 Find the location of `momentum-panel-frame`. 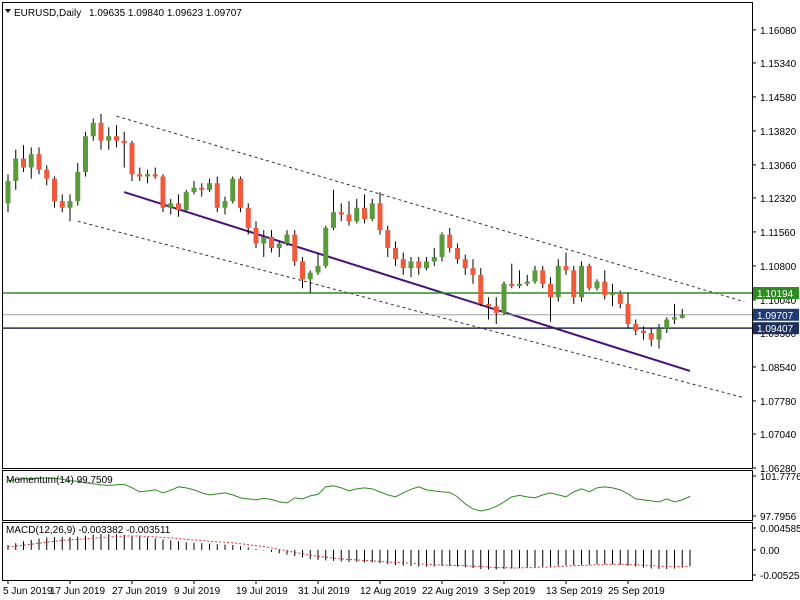

momentum-panel-frame is located at coordinates (377, 495).